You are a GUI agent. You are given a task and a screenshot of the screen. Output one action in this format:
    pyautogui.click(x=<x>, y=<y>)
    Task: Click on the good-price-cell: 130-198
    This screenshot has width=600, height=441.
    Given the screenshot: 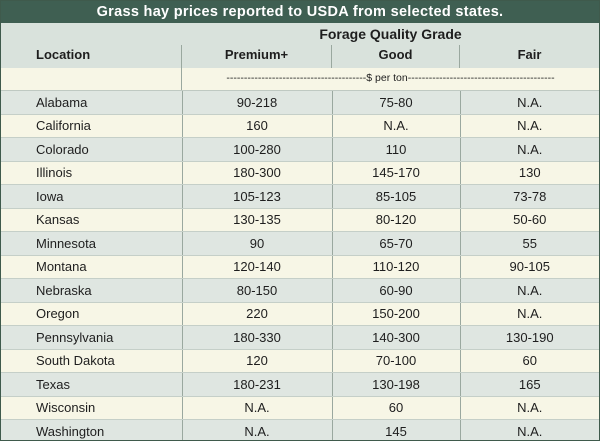 What is the action you would take?
    pyautogui.click(x=395, y=384)
    